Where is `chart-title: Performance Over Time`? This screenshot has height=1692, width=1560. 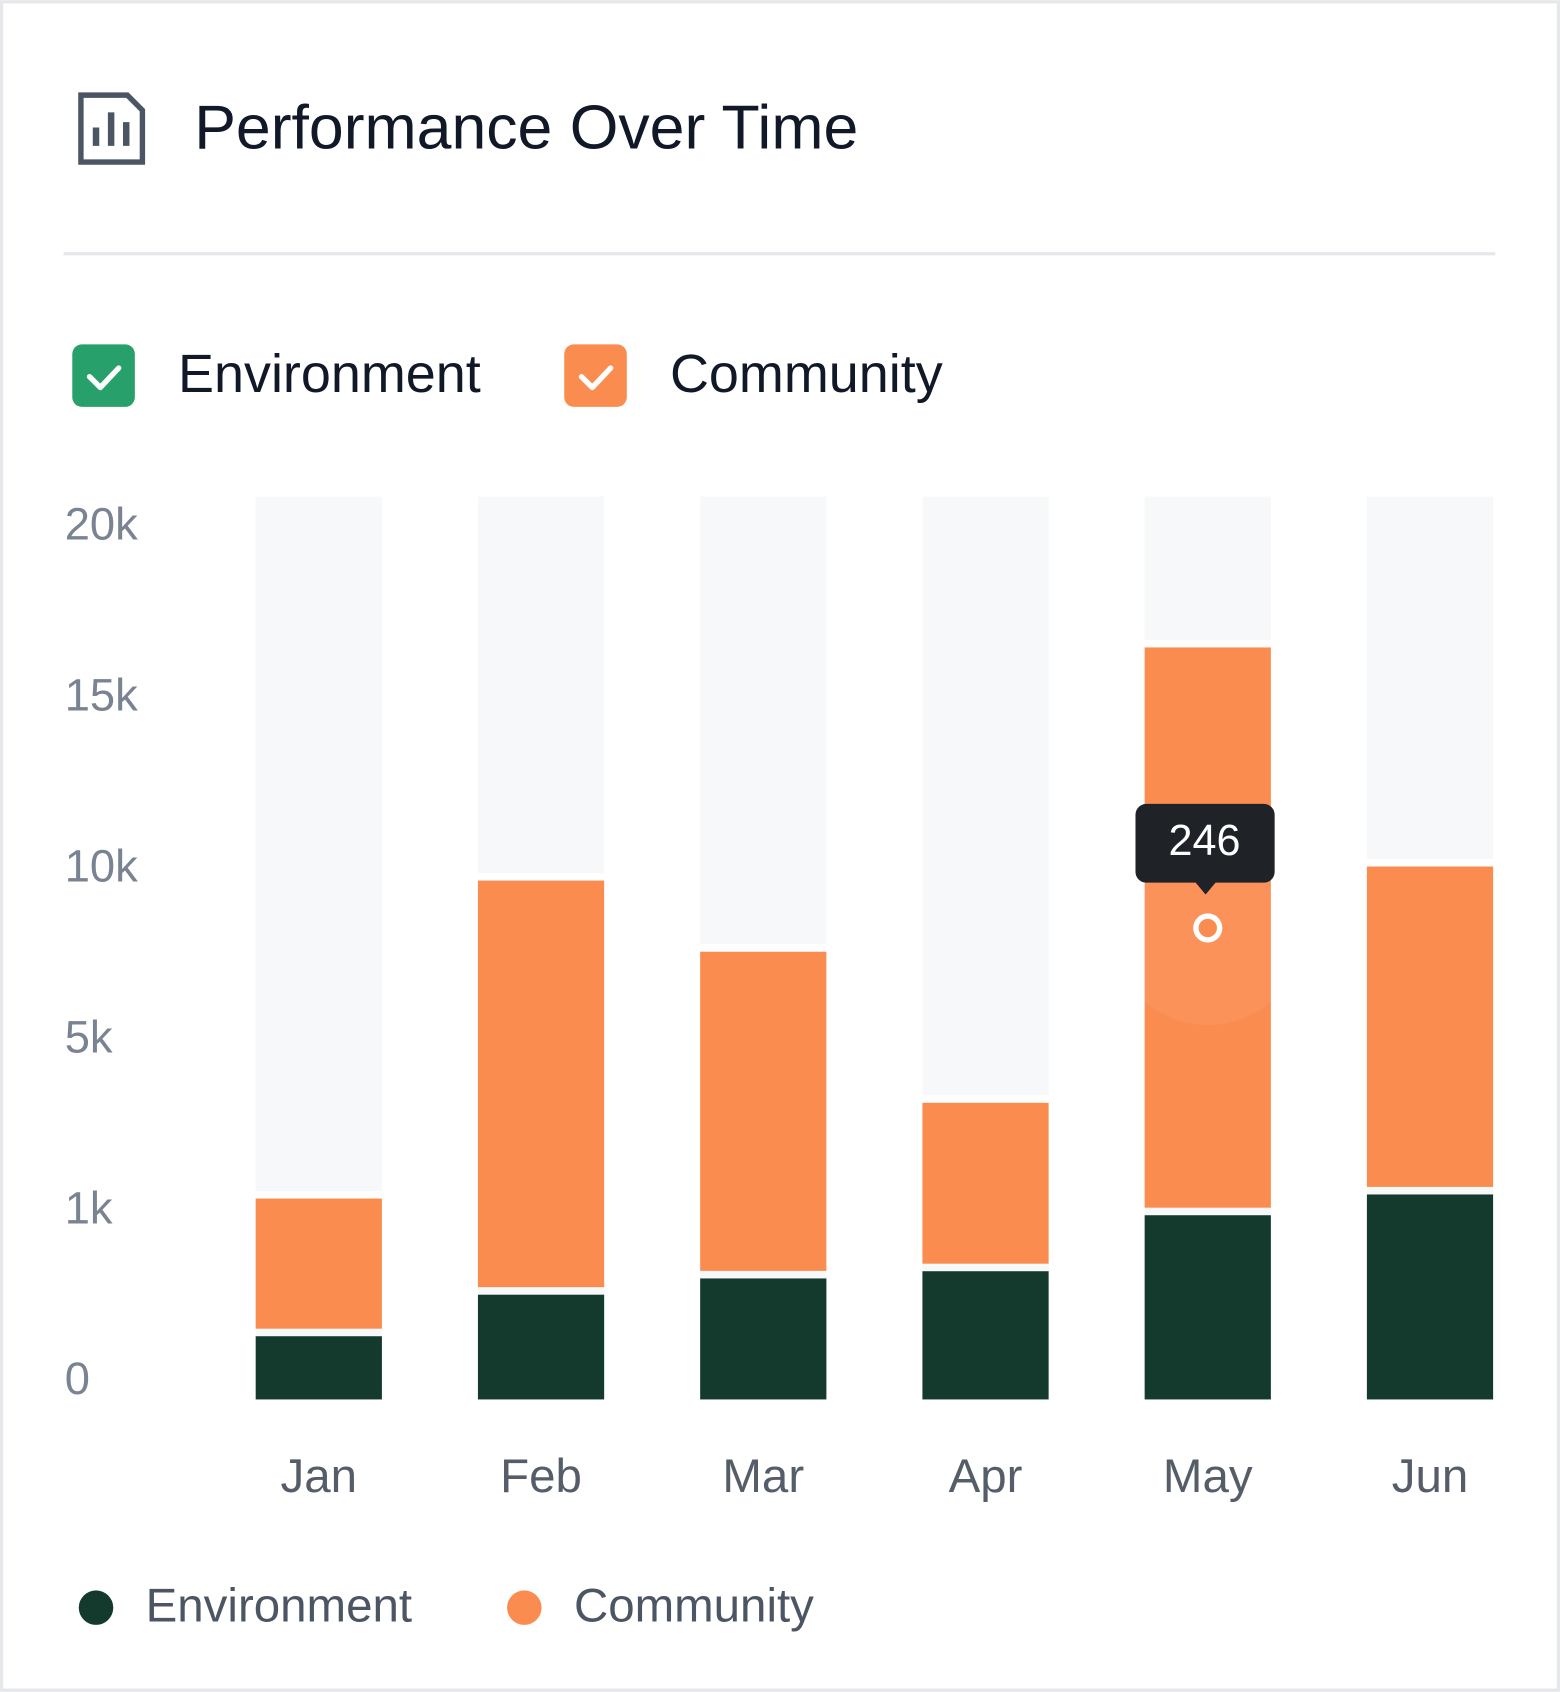 chart-title: Performance Over Time is located at coordinates (526, 127).